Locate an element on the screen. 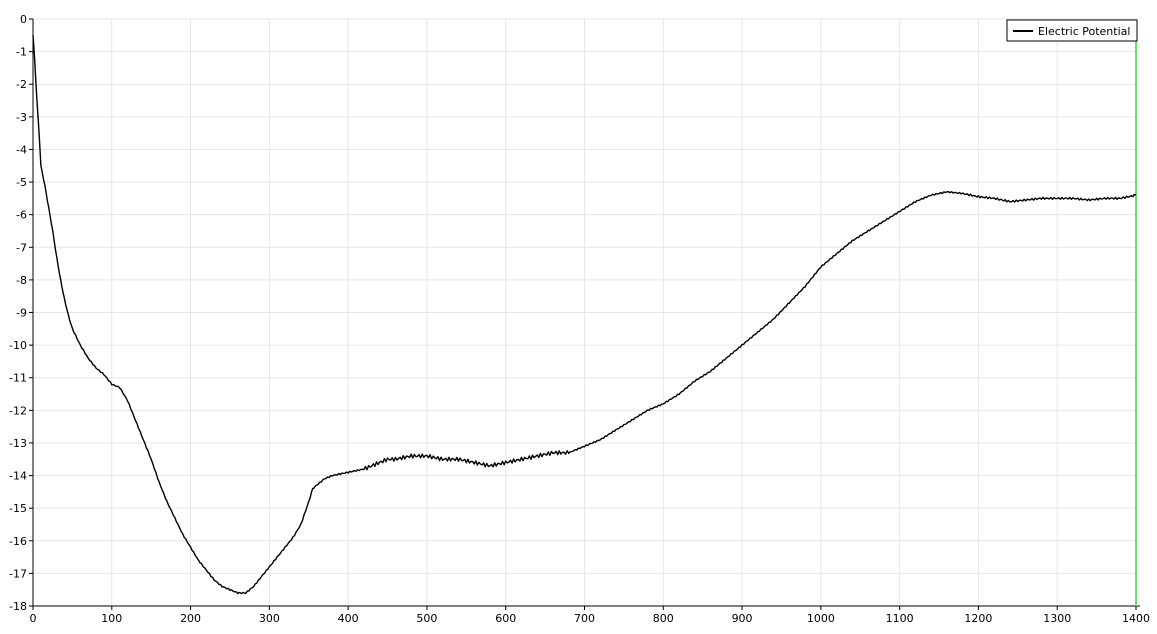 Image resolution: width=1157 pixels, height=634 pixels. x-tick-label: 1000 is located at coordinates (821, 618).